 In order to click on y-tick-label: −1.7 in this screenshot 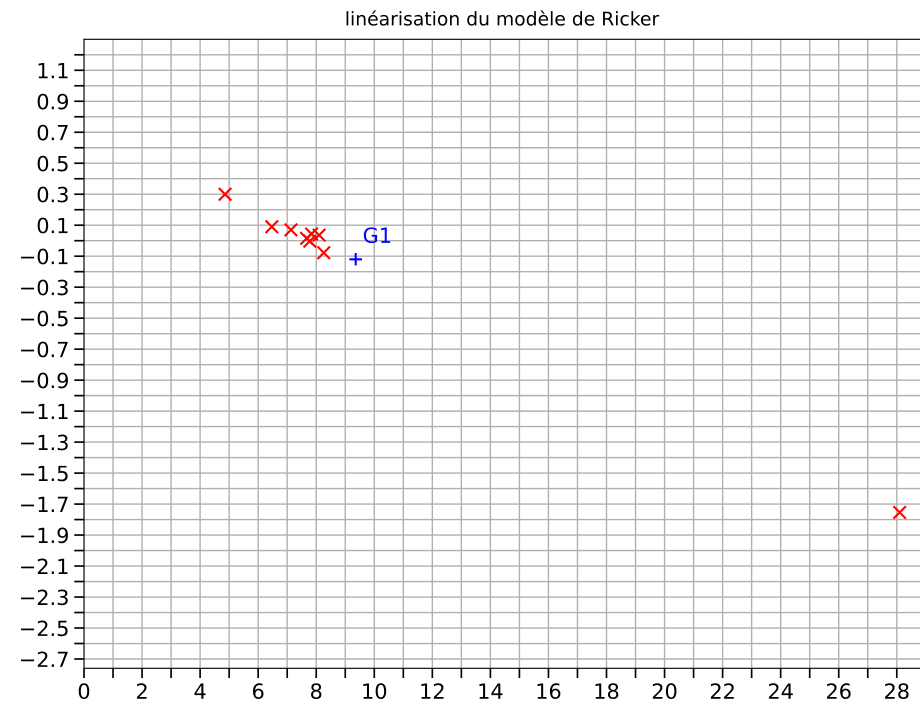, I will do `click(44, 504)`.